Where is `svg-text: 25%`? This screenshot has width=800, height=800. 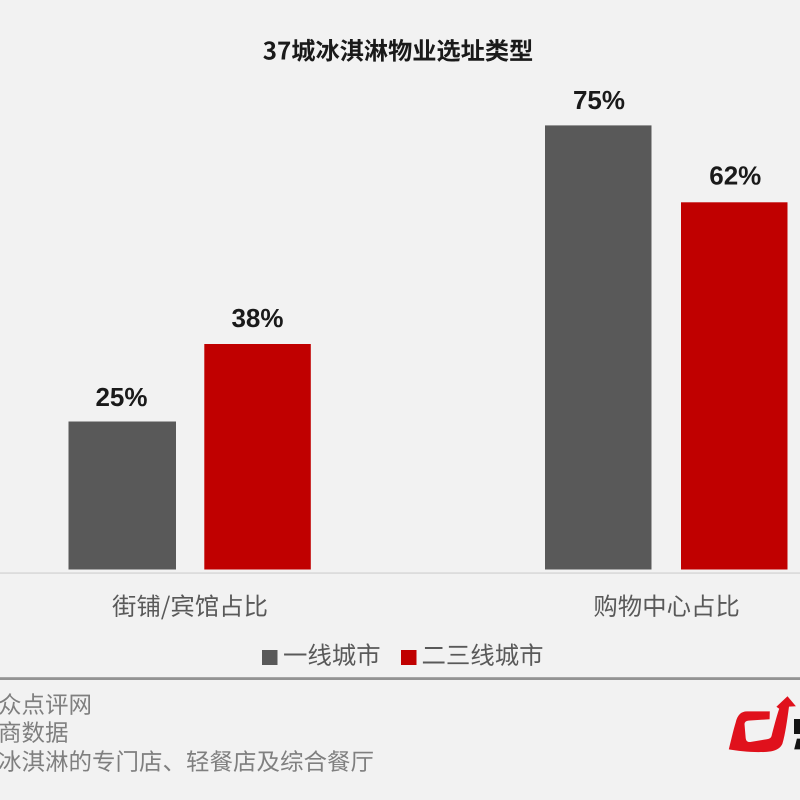 svg-text: 25% is located at coordinates (121, 397).